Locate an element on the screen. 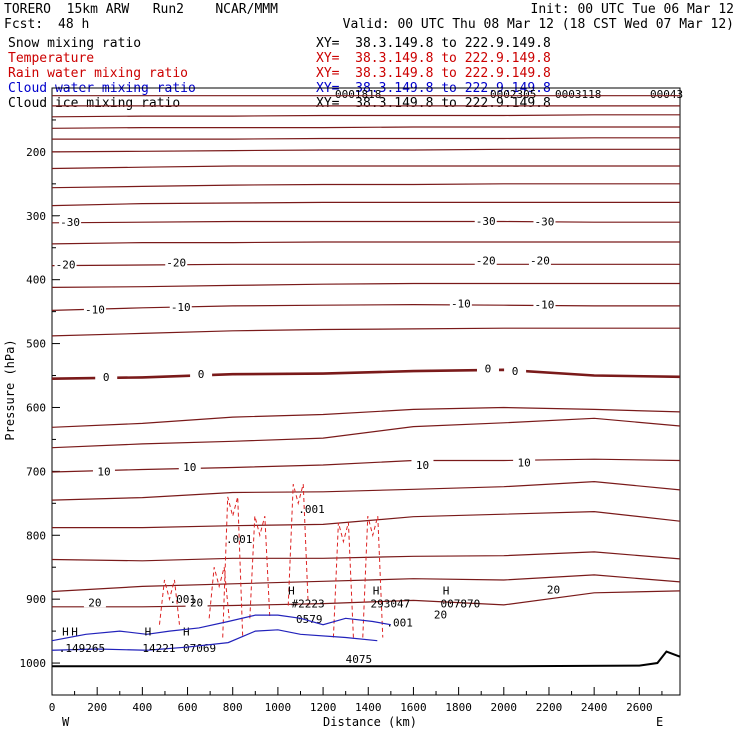 This screenshot has height=740, width=740. y-tick-label: 200 is located at coordinates (36, 152).